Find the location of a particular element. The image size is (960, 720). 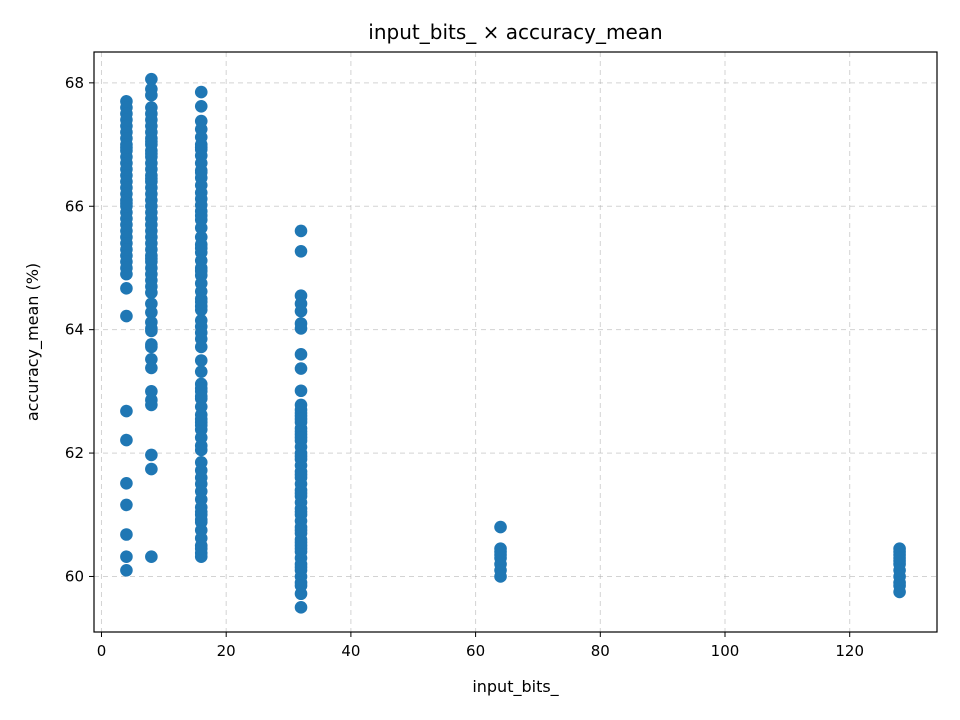

chart-title: input_bits_ × accuracy_mean is located at coordinates (515, 32).